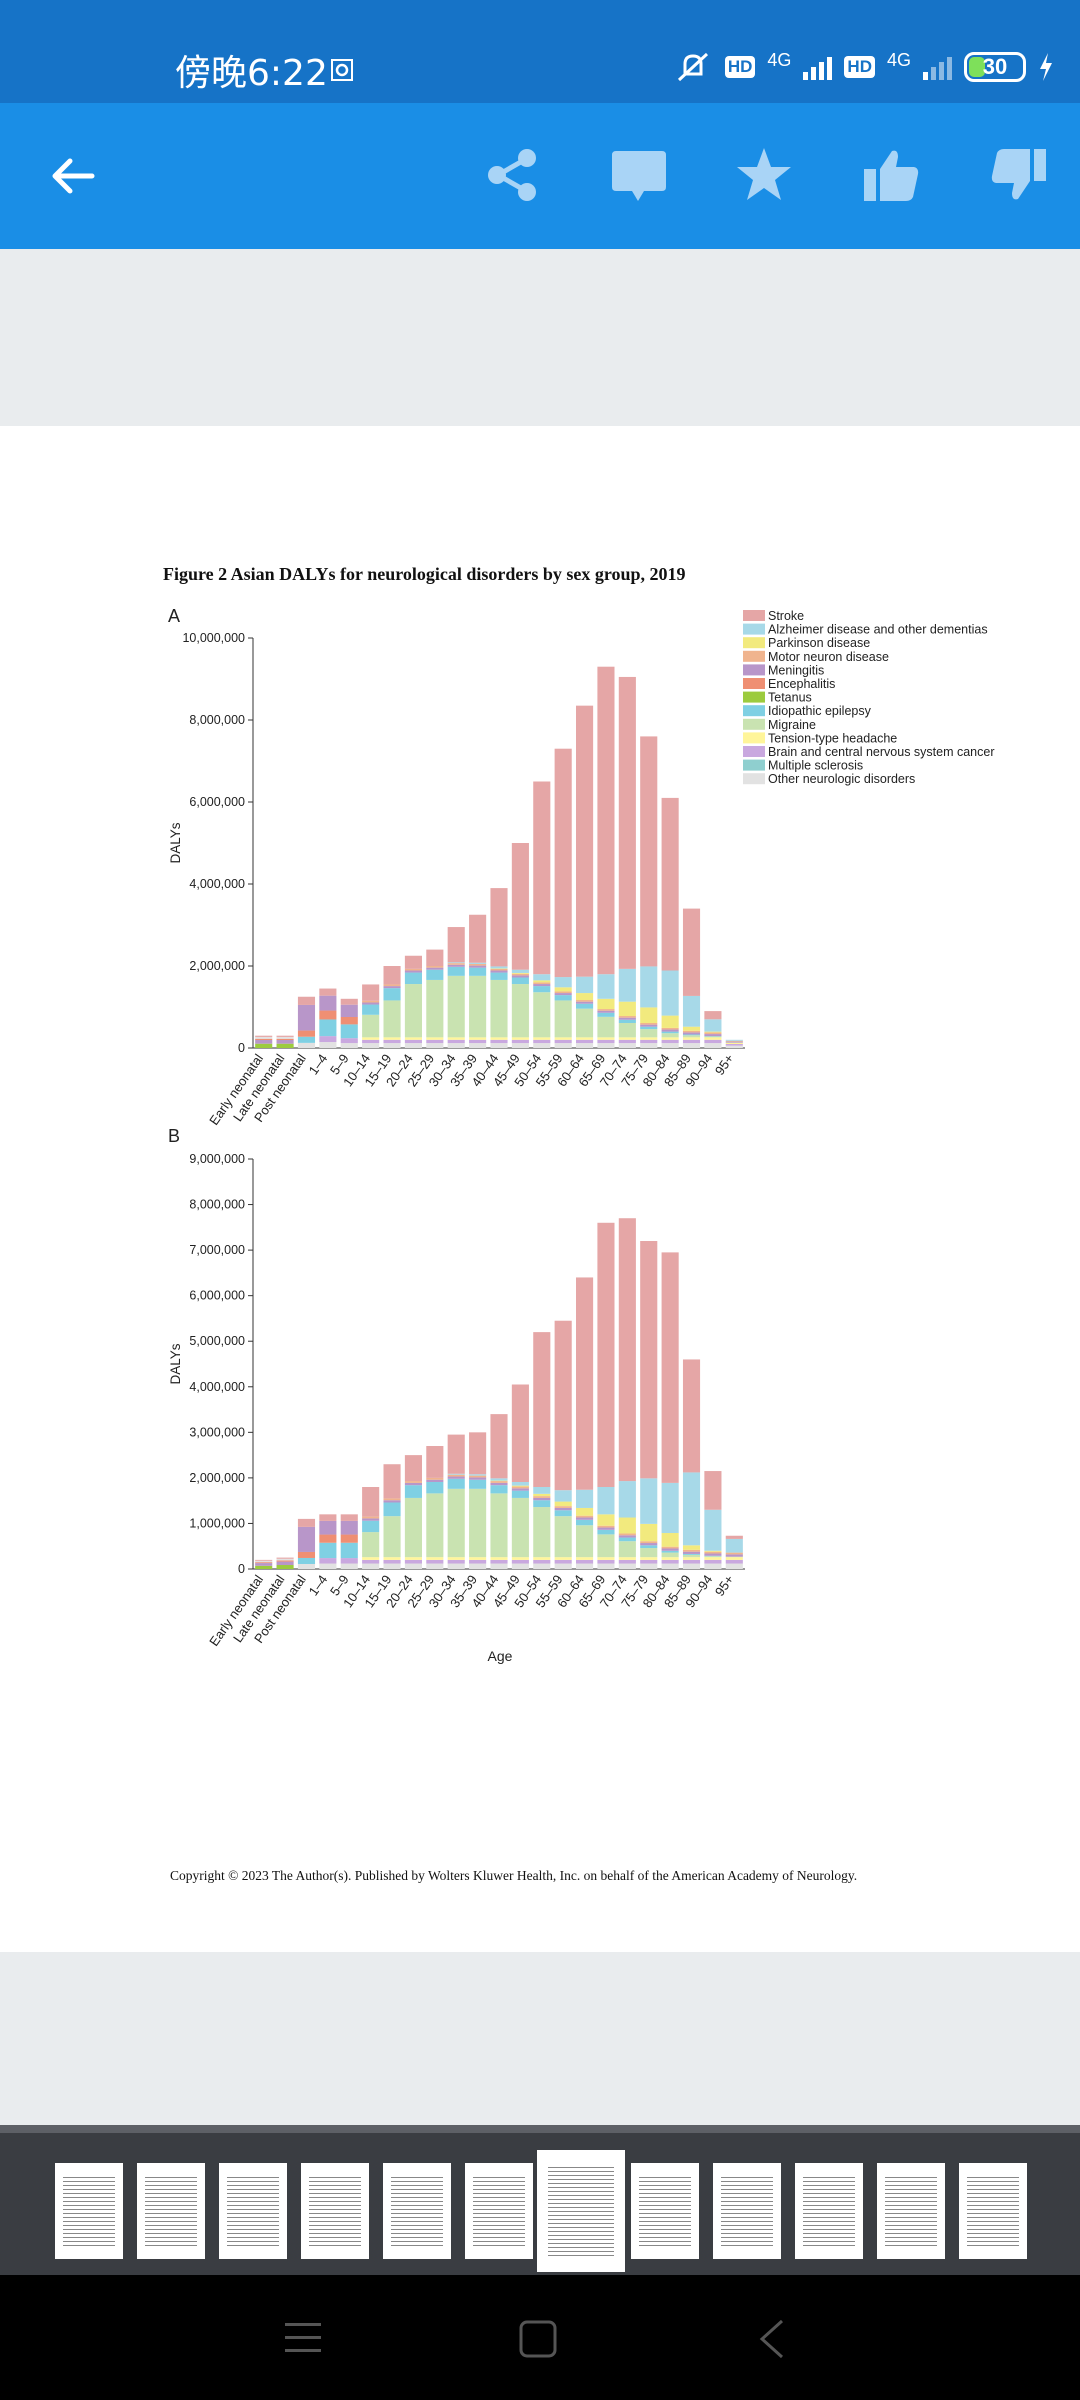  I want to click on share-icon, so click(512, 175).